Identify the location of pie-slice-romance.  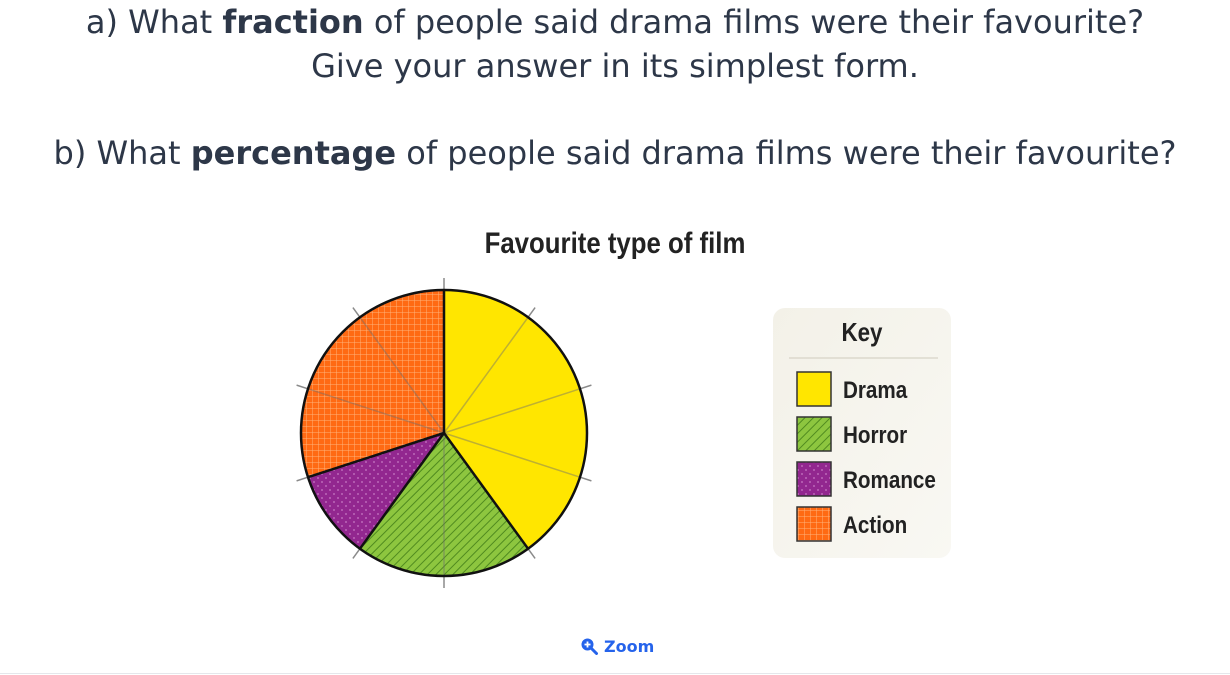
(375, 491).